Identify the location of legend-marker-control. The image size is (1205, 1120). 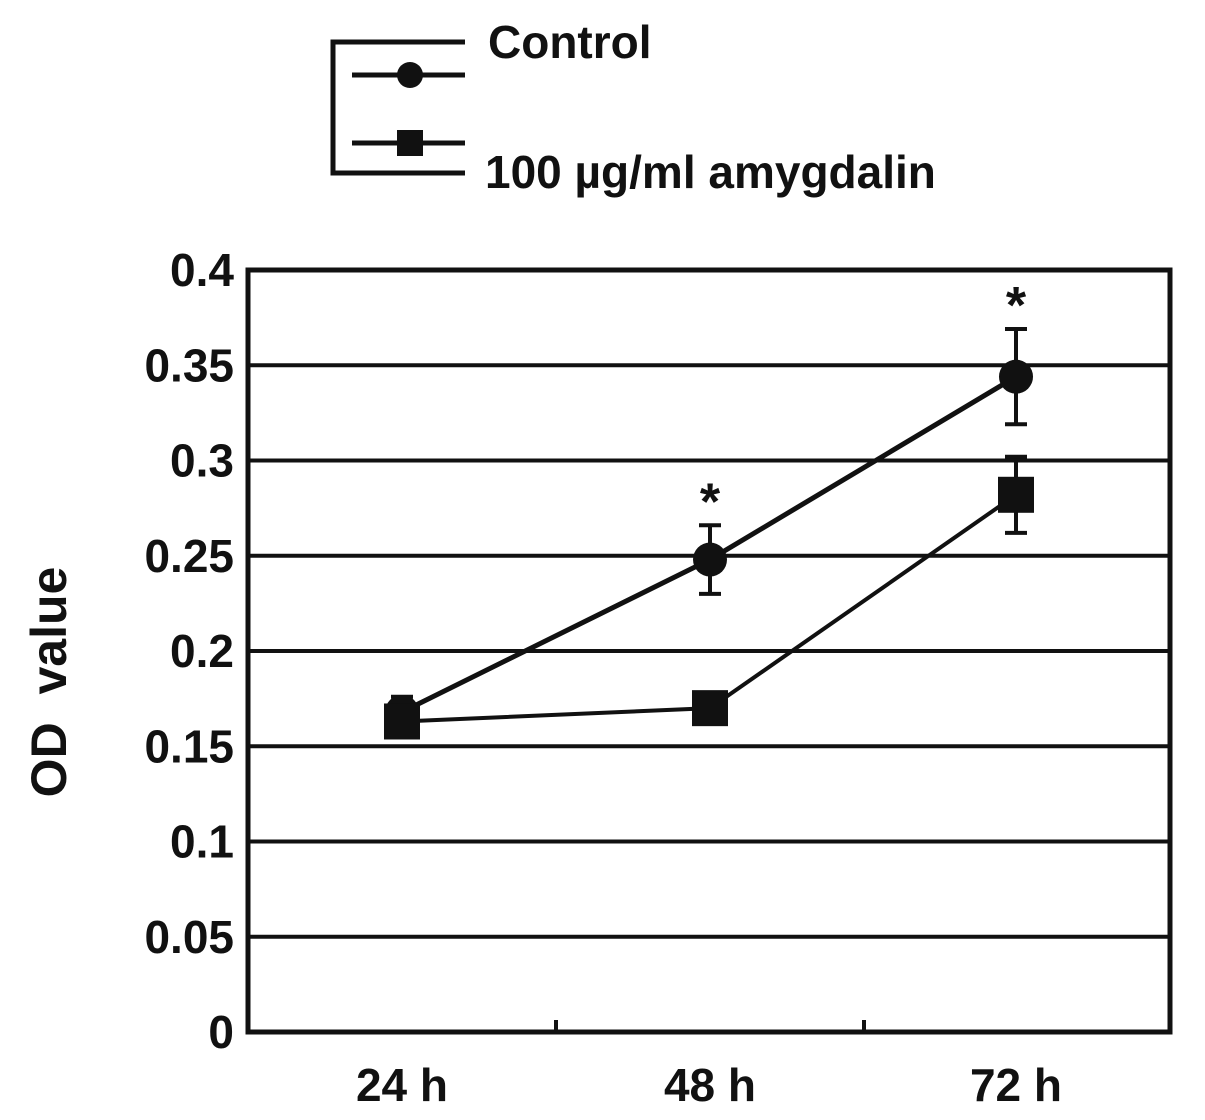
(410, 75).